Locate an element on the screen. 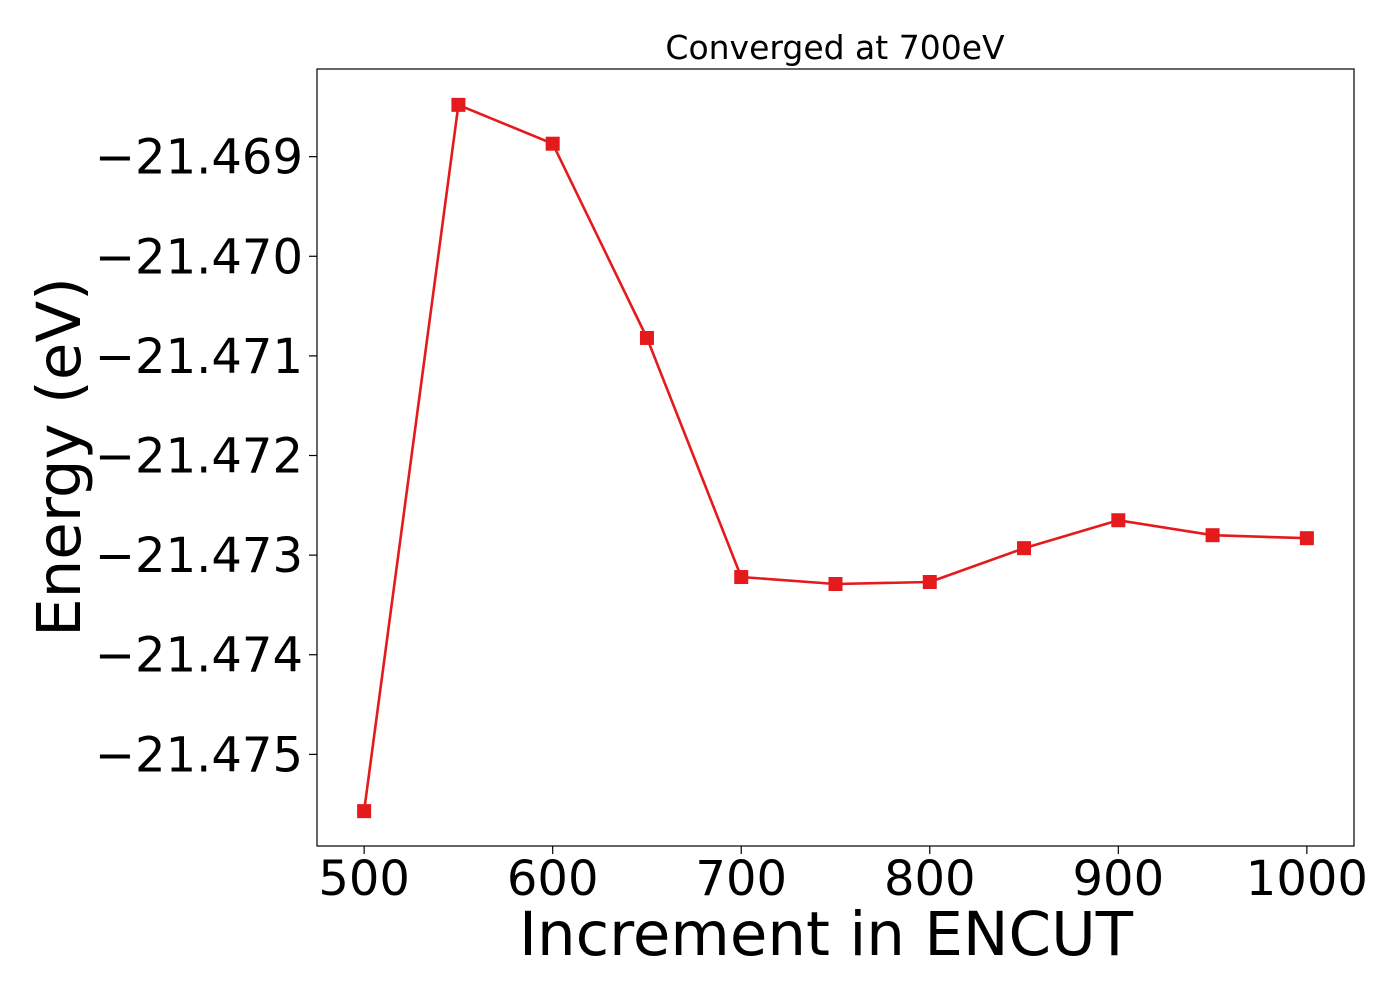 The image size is (1400, 1000). y-tick-label: −21.475 is located at coordinates (199, 755).